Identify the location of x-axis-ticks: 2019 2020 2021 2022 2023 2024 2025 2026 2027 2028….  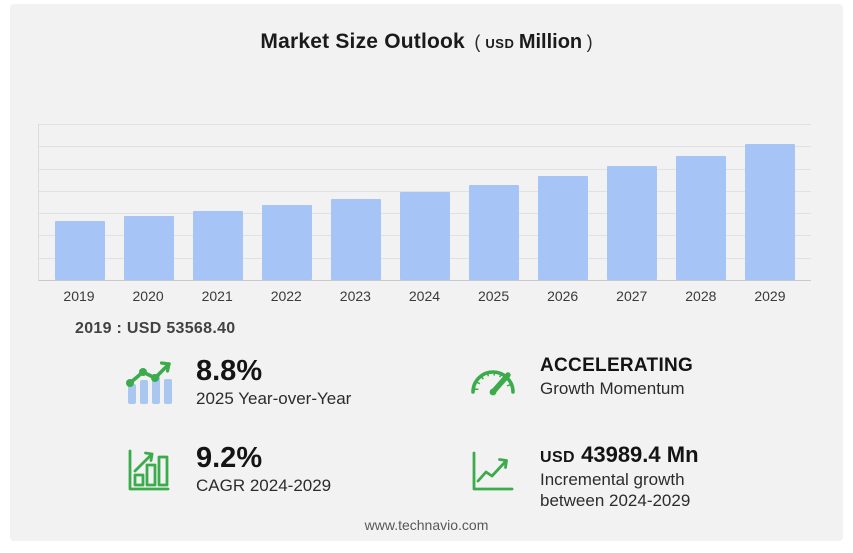
(424, 296).